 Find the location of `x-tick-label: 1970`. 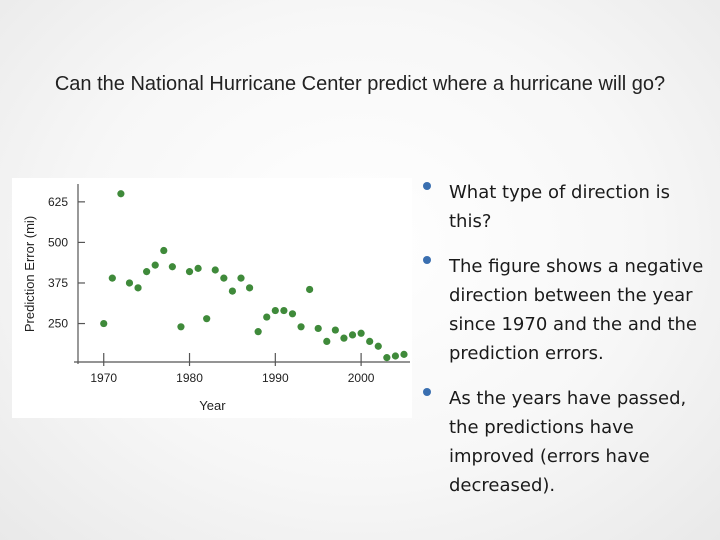

x-tick-label: 1970 is located at coordinates (103, 378).